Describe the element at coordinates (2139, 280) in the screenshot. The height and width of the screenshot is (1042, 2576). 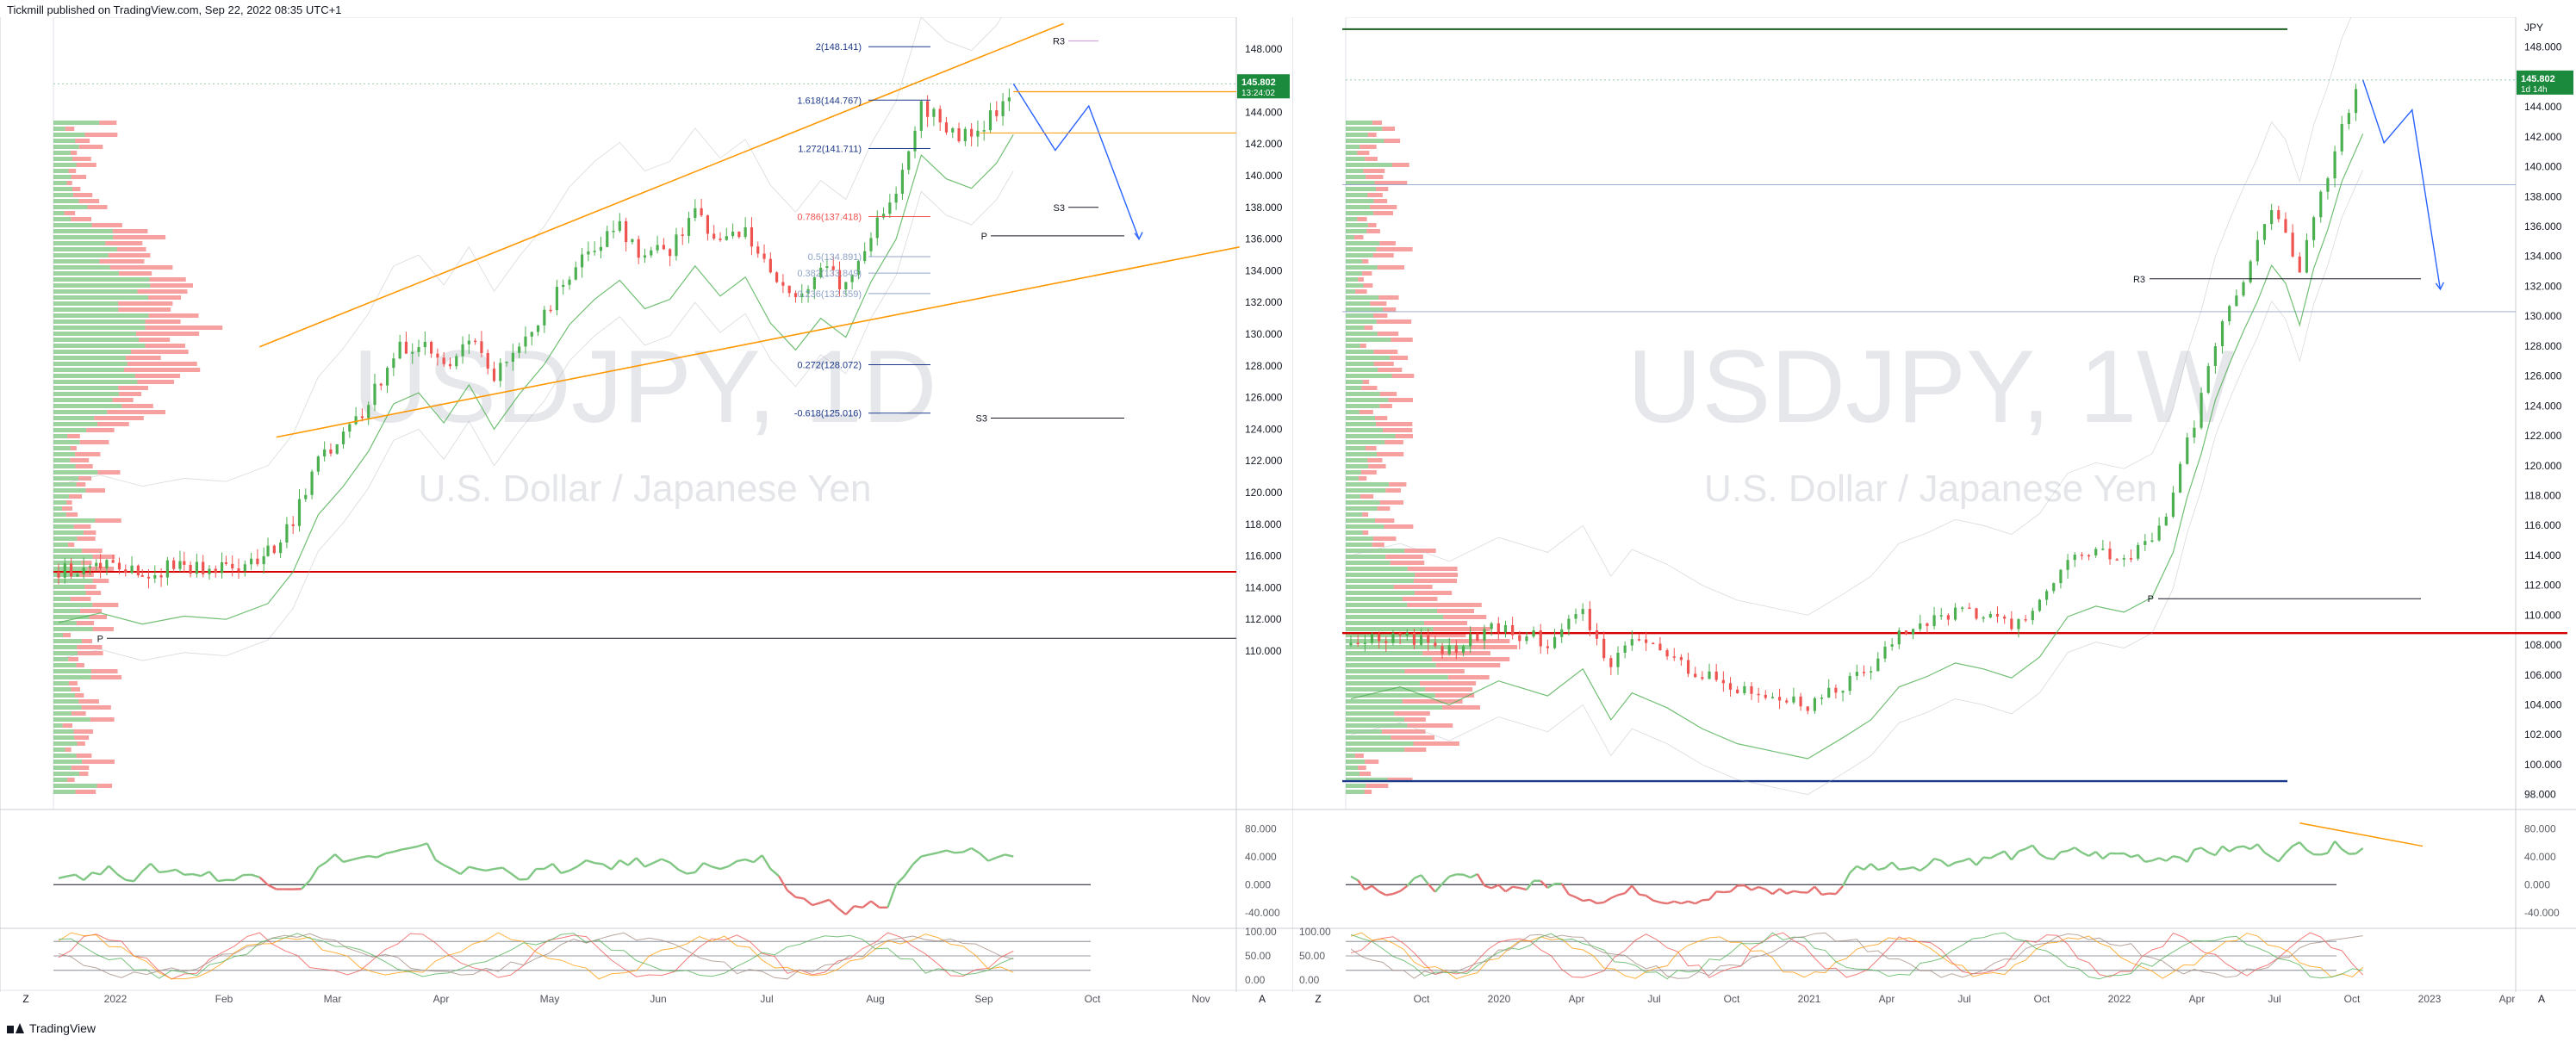
I see `pivot-label: R3` at that location.